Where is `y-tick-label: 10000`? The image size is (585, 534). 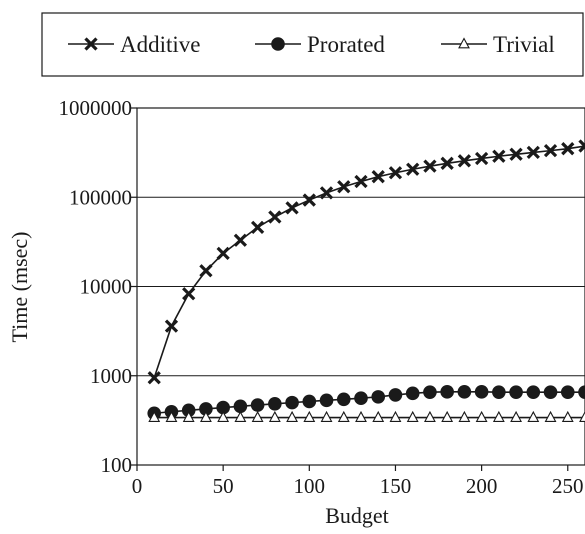
y-tick-label: 10000 is located at coordinates (106, 287).